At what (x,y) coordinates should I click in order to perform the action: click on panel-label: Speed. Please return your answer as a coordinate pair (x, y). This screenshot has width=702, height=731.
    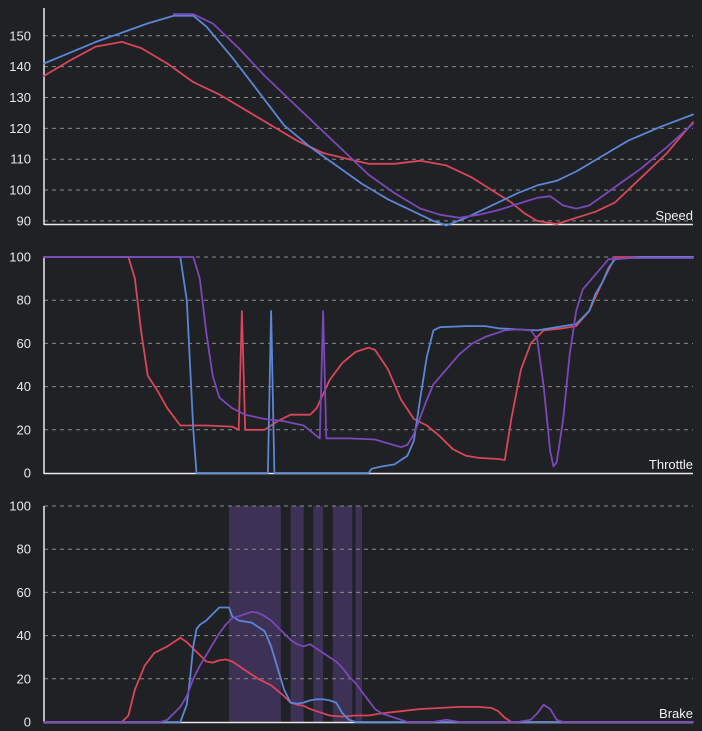
    Looking at the image, I should click on (674, 215).